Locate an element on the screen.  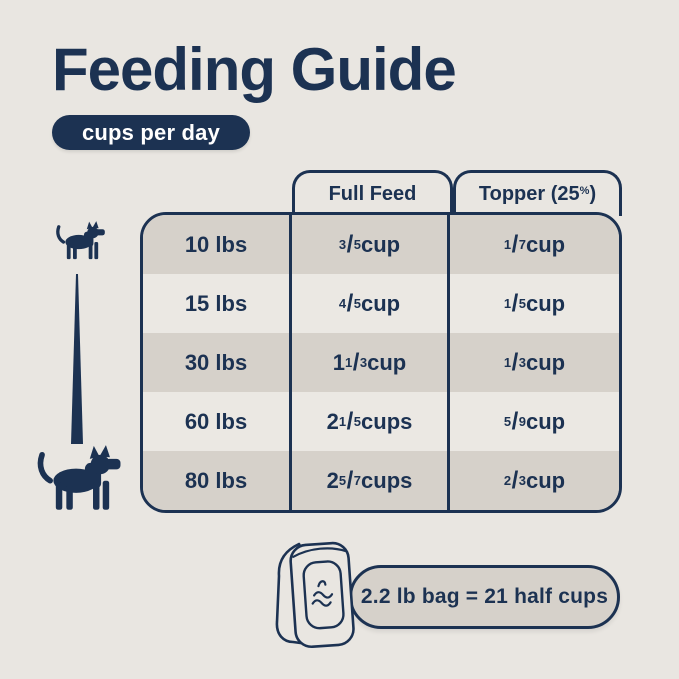
table-row: 15 lbs 4/5 cup 1/5 cup is located at coordinates (381, 303).